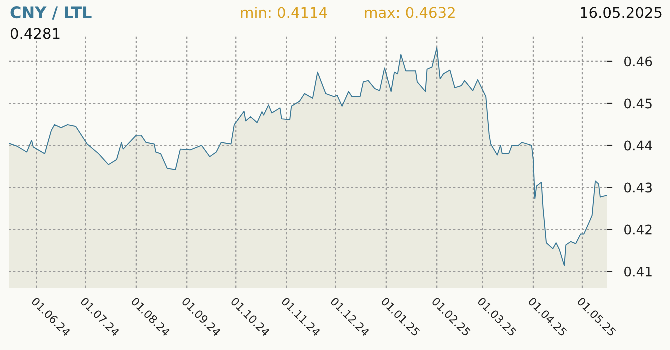 The height and width of the screenshot is (350, 670). What do you see at coordinates (284, 12) in the screenshot?
I see `text: min: 0.4114` at bounding box center [284, 12].